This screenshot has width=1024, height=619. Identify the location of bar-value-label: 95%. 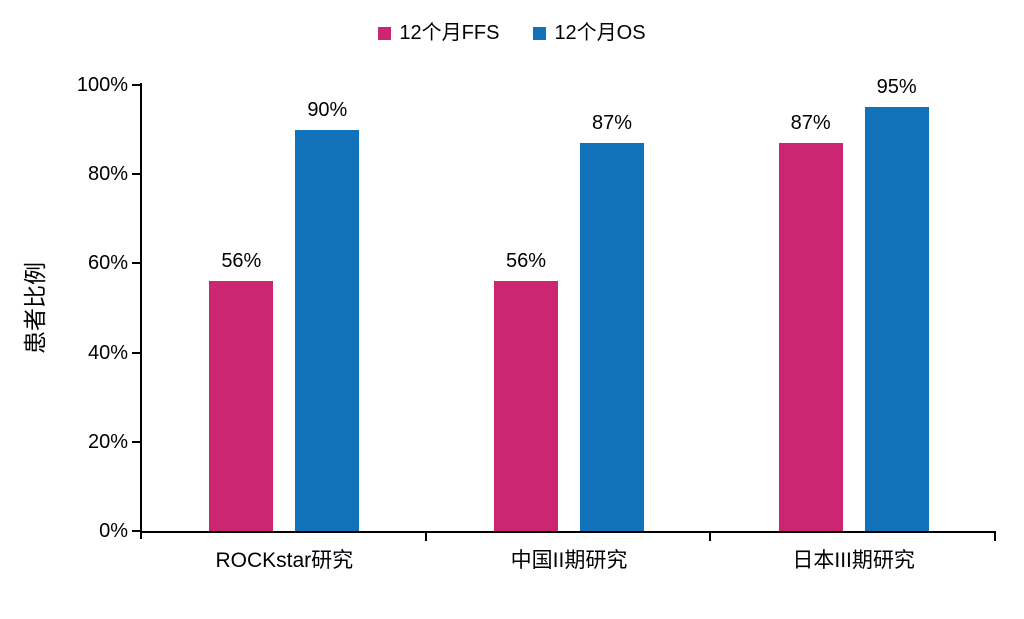
(896, 87).